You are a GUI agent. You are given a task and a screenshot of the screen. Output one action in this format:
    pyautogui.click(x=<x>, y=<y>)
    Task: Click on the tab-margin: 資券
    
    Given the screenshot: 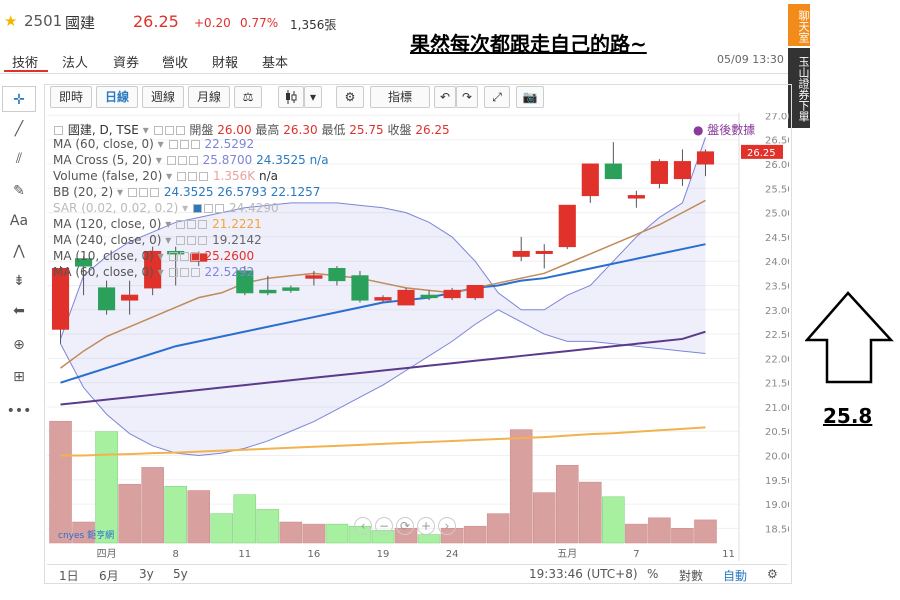 What is the action you would take?
    pyautogui.click(x=126, y=63)
    